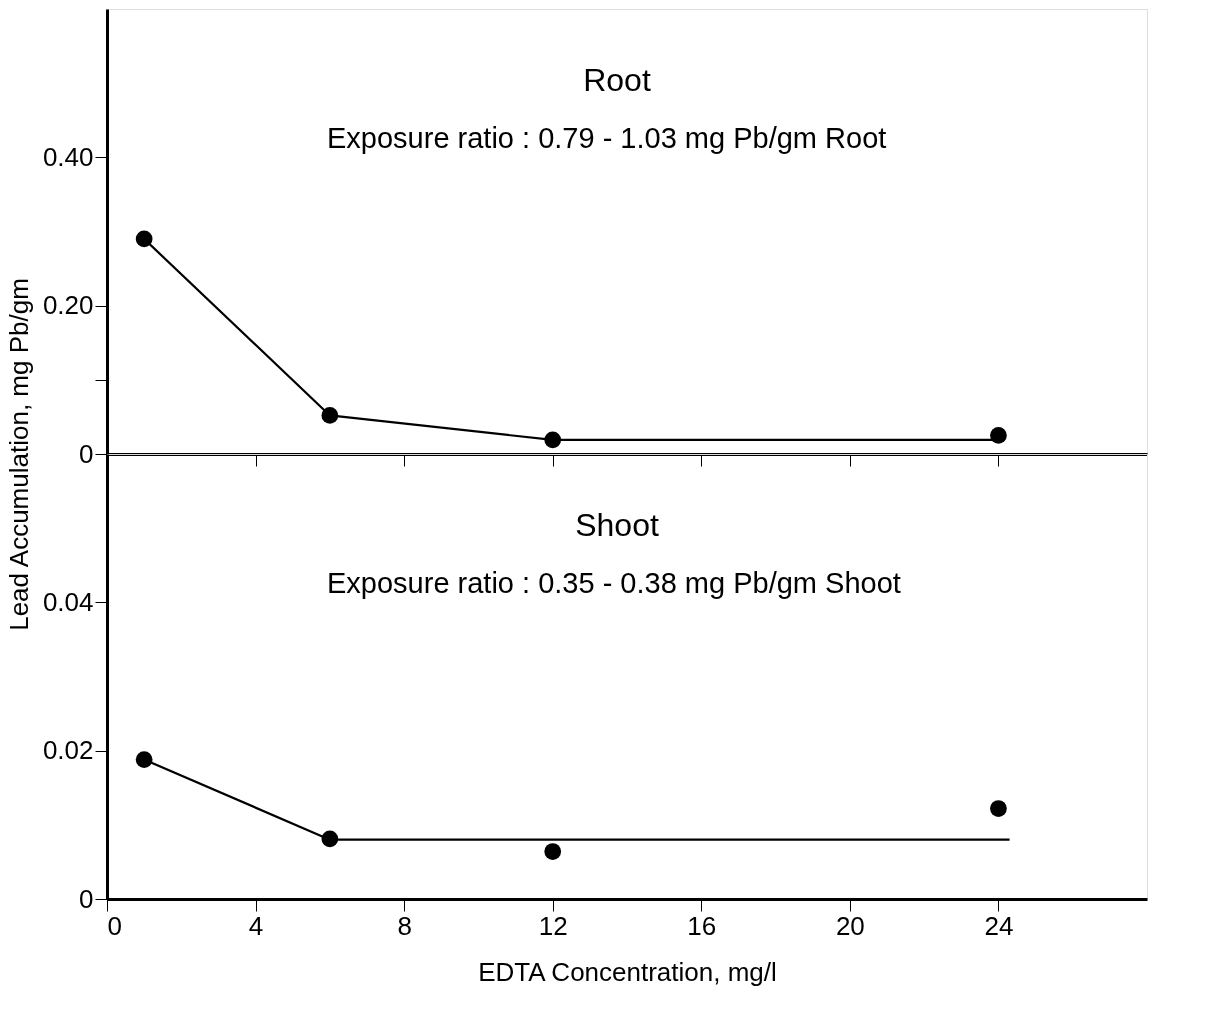 The image size is (1212, 1030). What do you see at coordinates (256, 925) in the screenshot?
I see `x-tick-label: 4` at bounding box center [256, 925].